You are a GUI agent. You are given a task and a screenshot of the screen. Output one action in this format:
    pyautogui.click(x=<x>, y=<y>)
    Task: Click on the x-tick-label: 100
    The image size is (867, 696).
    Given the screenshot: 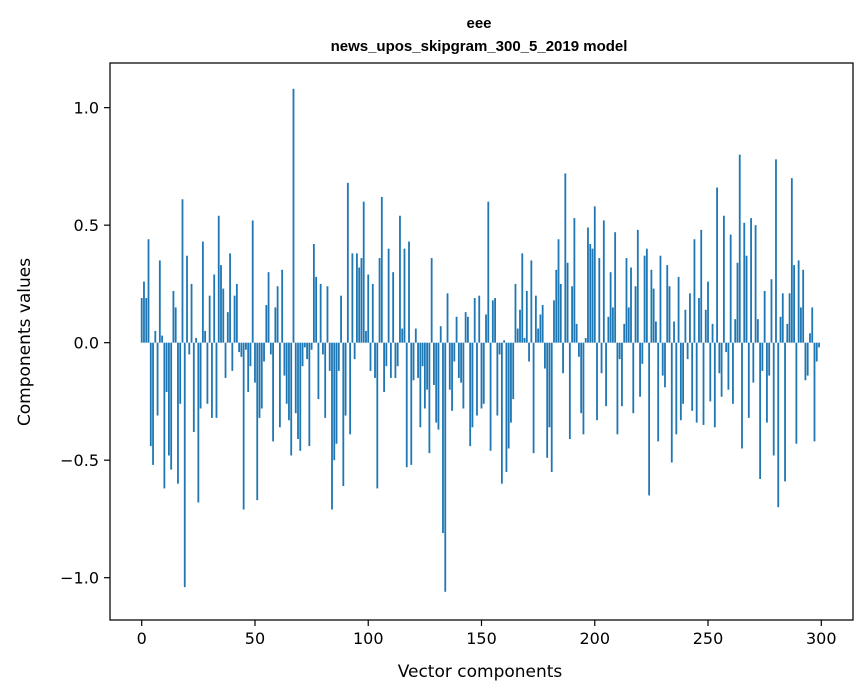 What is the action you would take?
    pyautogui.click(x=368, y=638)
    